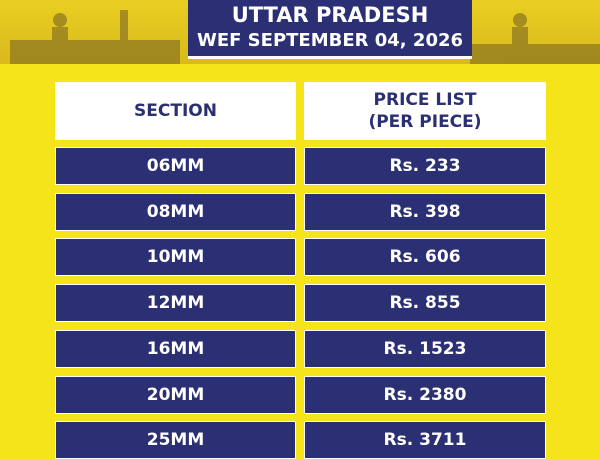  Describe the element at coordinates (425, 257) in the screenshot. I see `price-cell: Rs. 606` at that location.